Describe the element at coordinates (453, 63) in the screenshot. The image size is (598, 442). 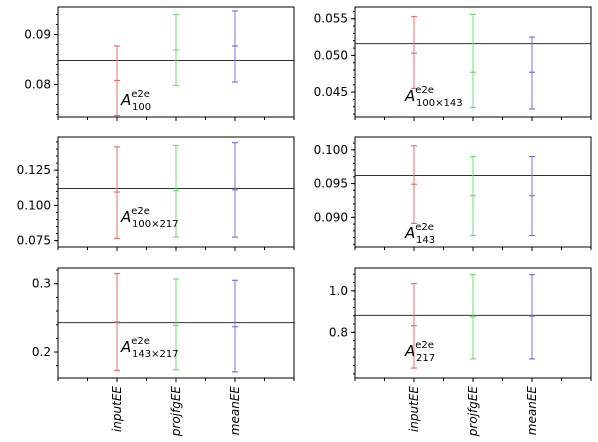
I see `panel-2: 0.045 0.050 0.055 Ae2e 100×143` at that location.